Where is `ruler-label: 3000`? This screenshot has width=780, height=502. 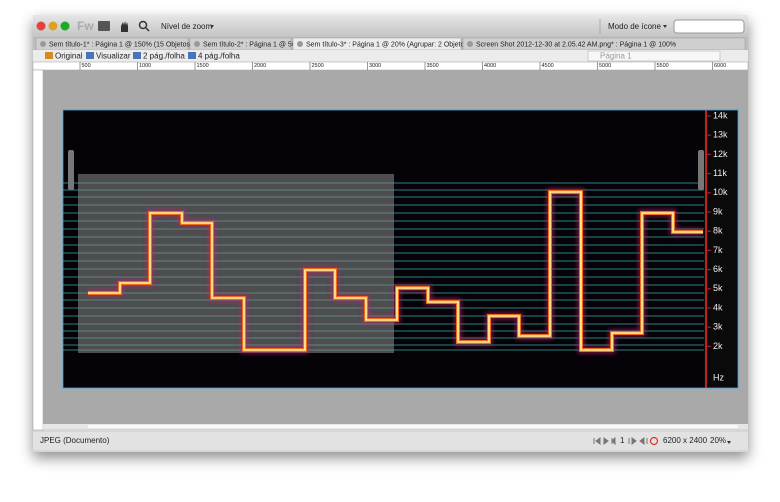
ruler-label: 3000 is located at coordinates (375, 66).